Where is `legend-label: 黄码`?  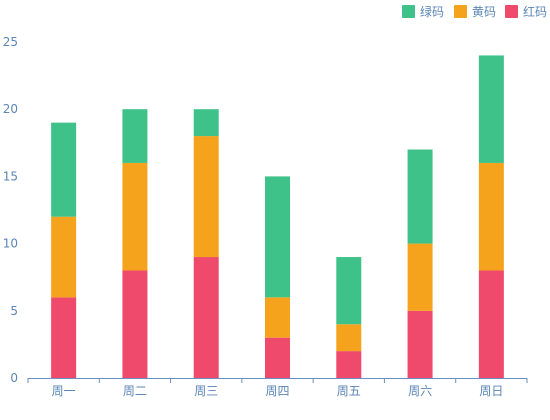 legend-label: 黄码 is located at coordinates (484, 12).